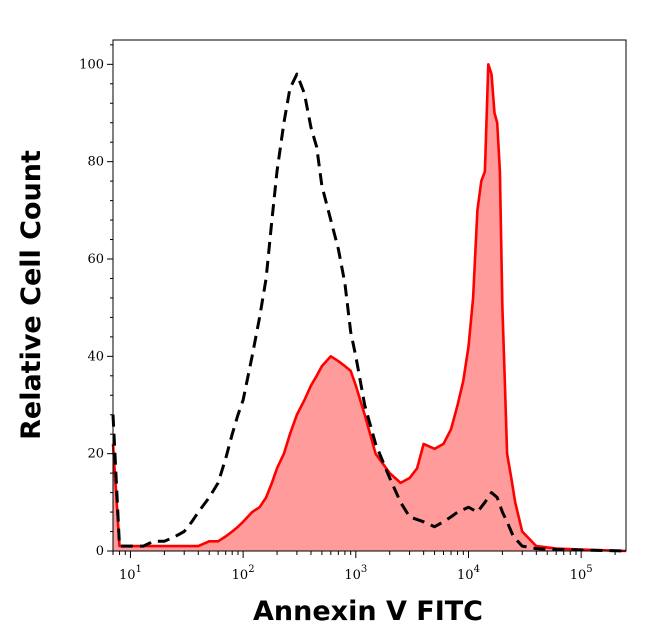 The width and height of the screenshot is (646, 641). What do you see at coordinates (31, 295) in the screenshot?
I see `y-axis-title: Relative Cell Count` at bounding box center [31, 295].